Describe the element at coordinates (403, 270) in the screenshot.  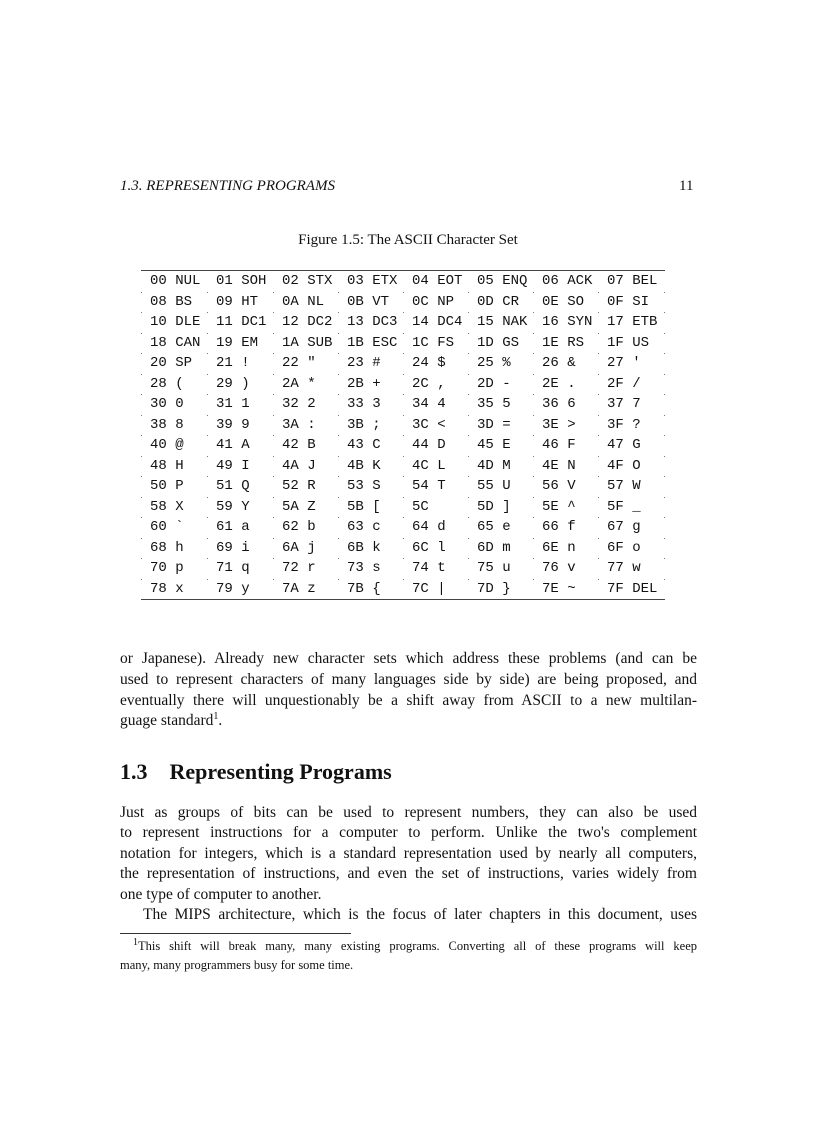
I see `table-top-rule` at that location.